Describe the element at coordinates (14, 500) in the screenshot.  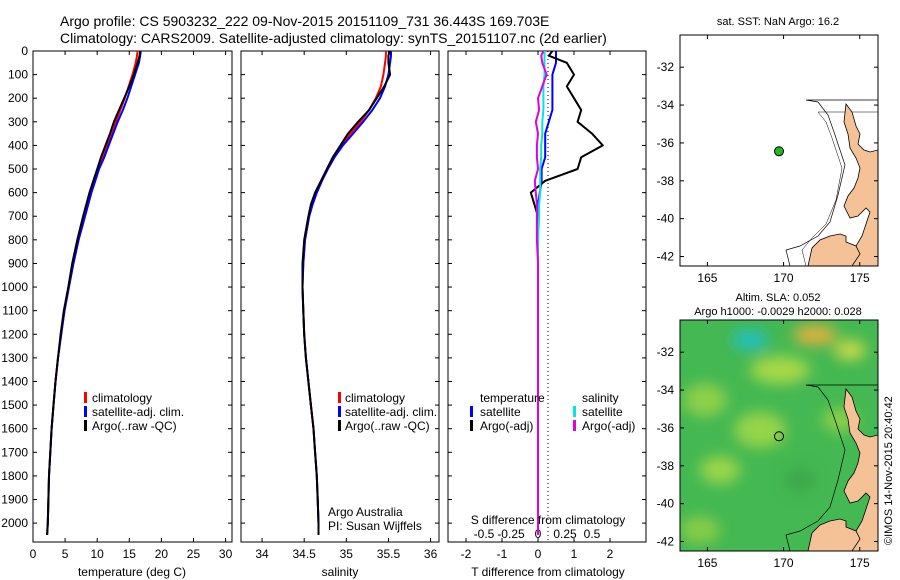
I see `depth-tick-label: 1900` at that location.